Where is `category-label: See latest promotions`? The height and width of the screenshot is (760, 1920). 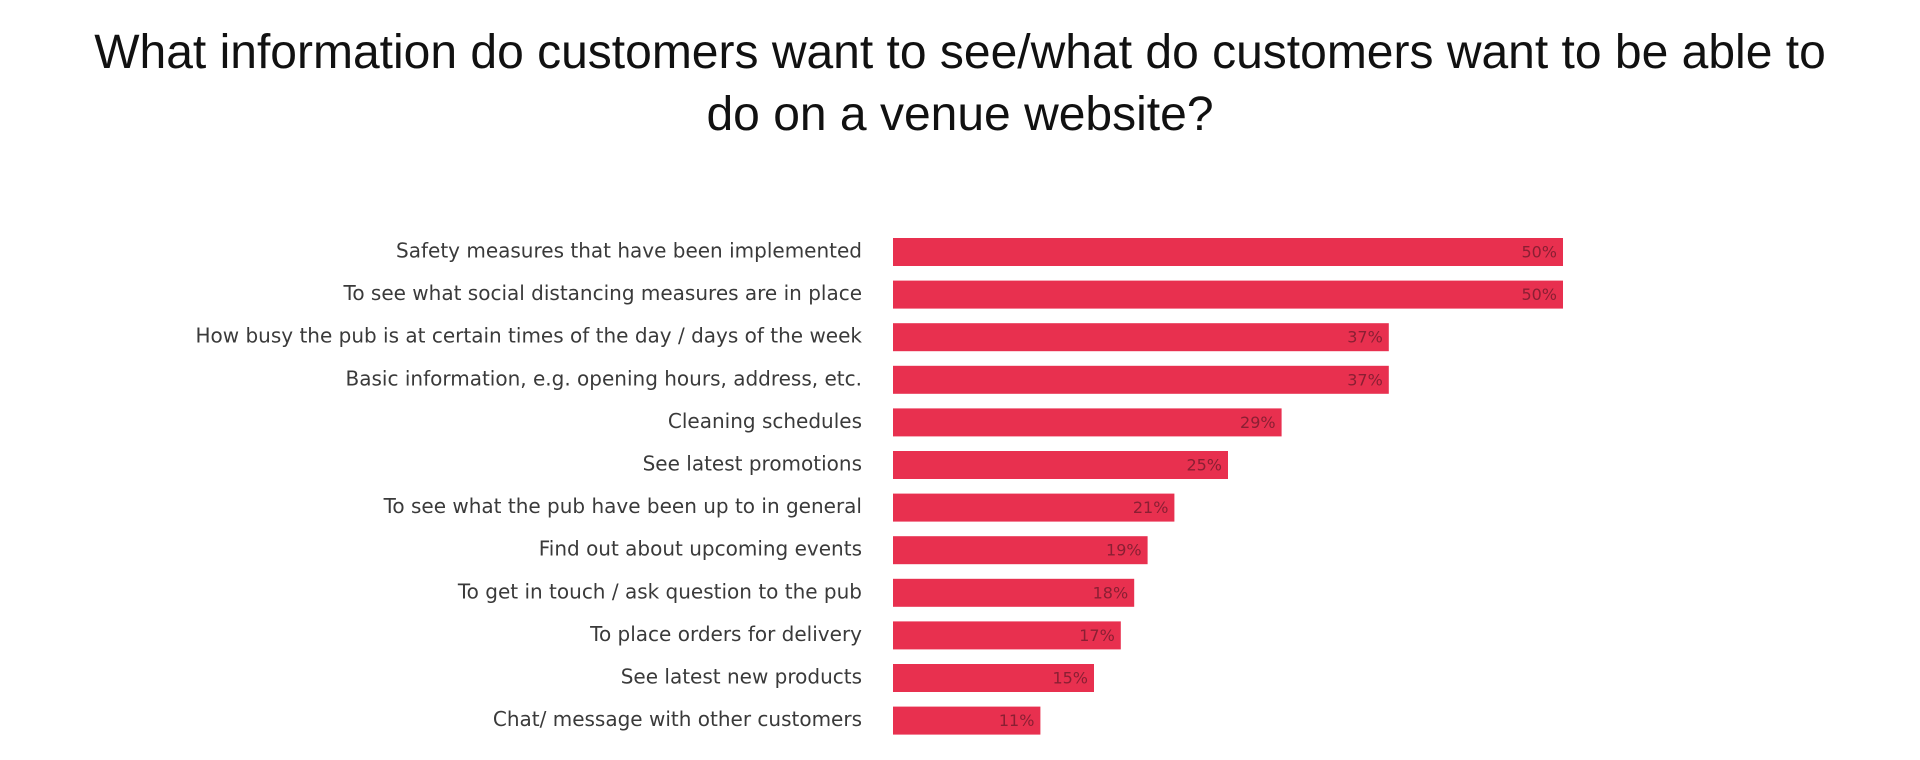 category-label: See latest promotions is located at coordinates (752, 464).